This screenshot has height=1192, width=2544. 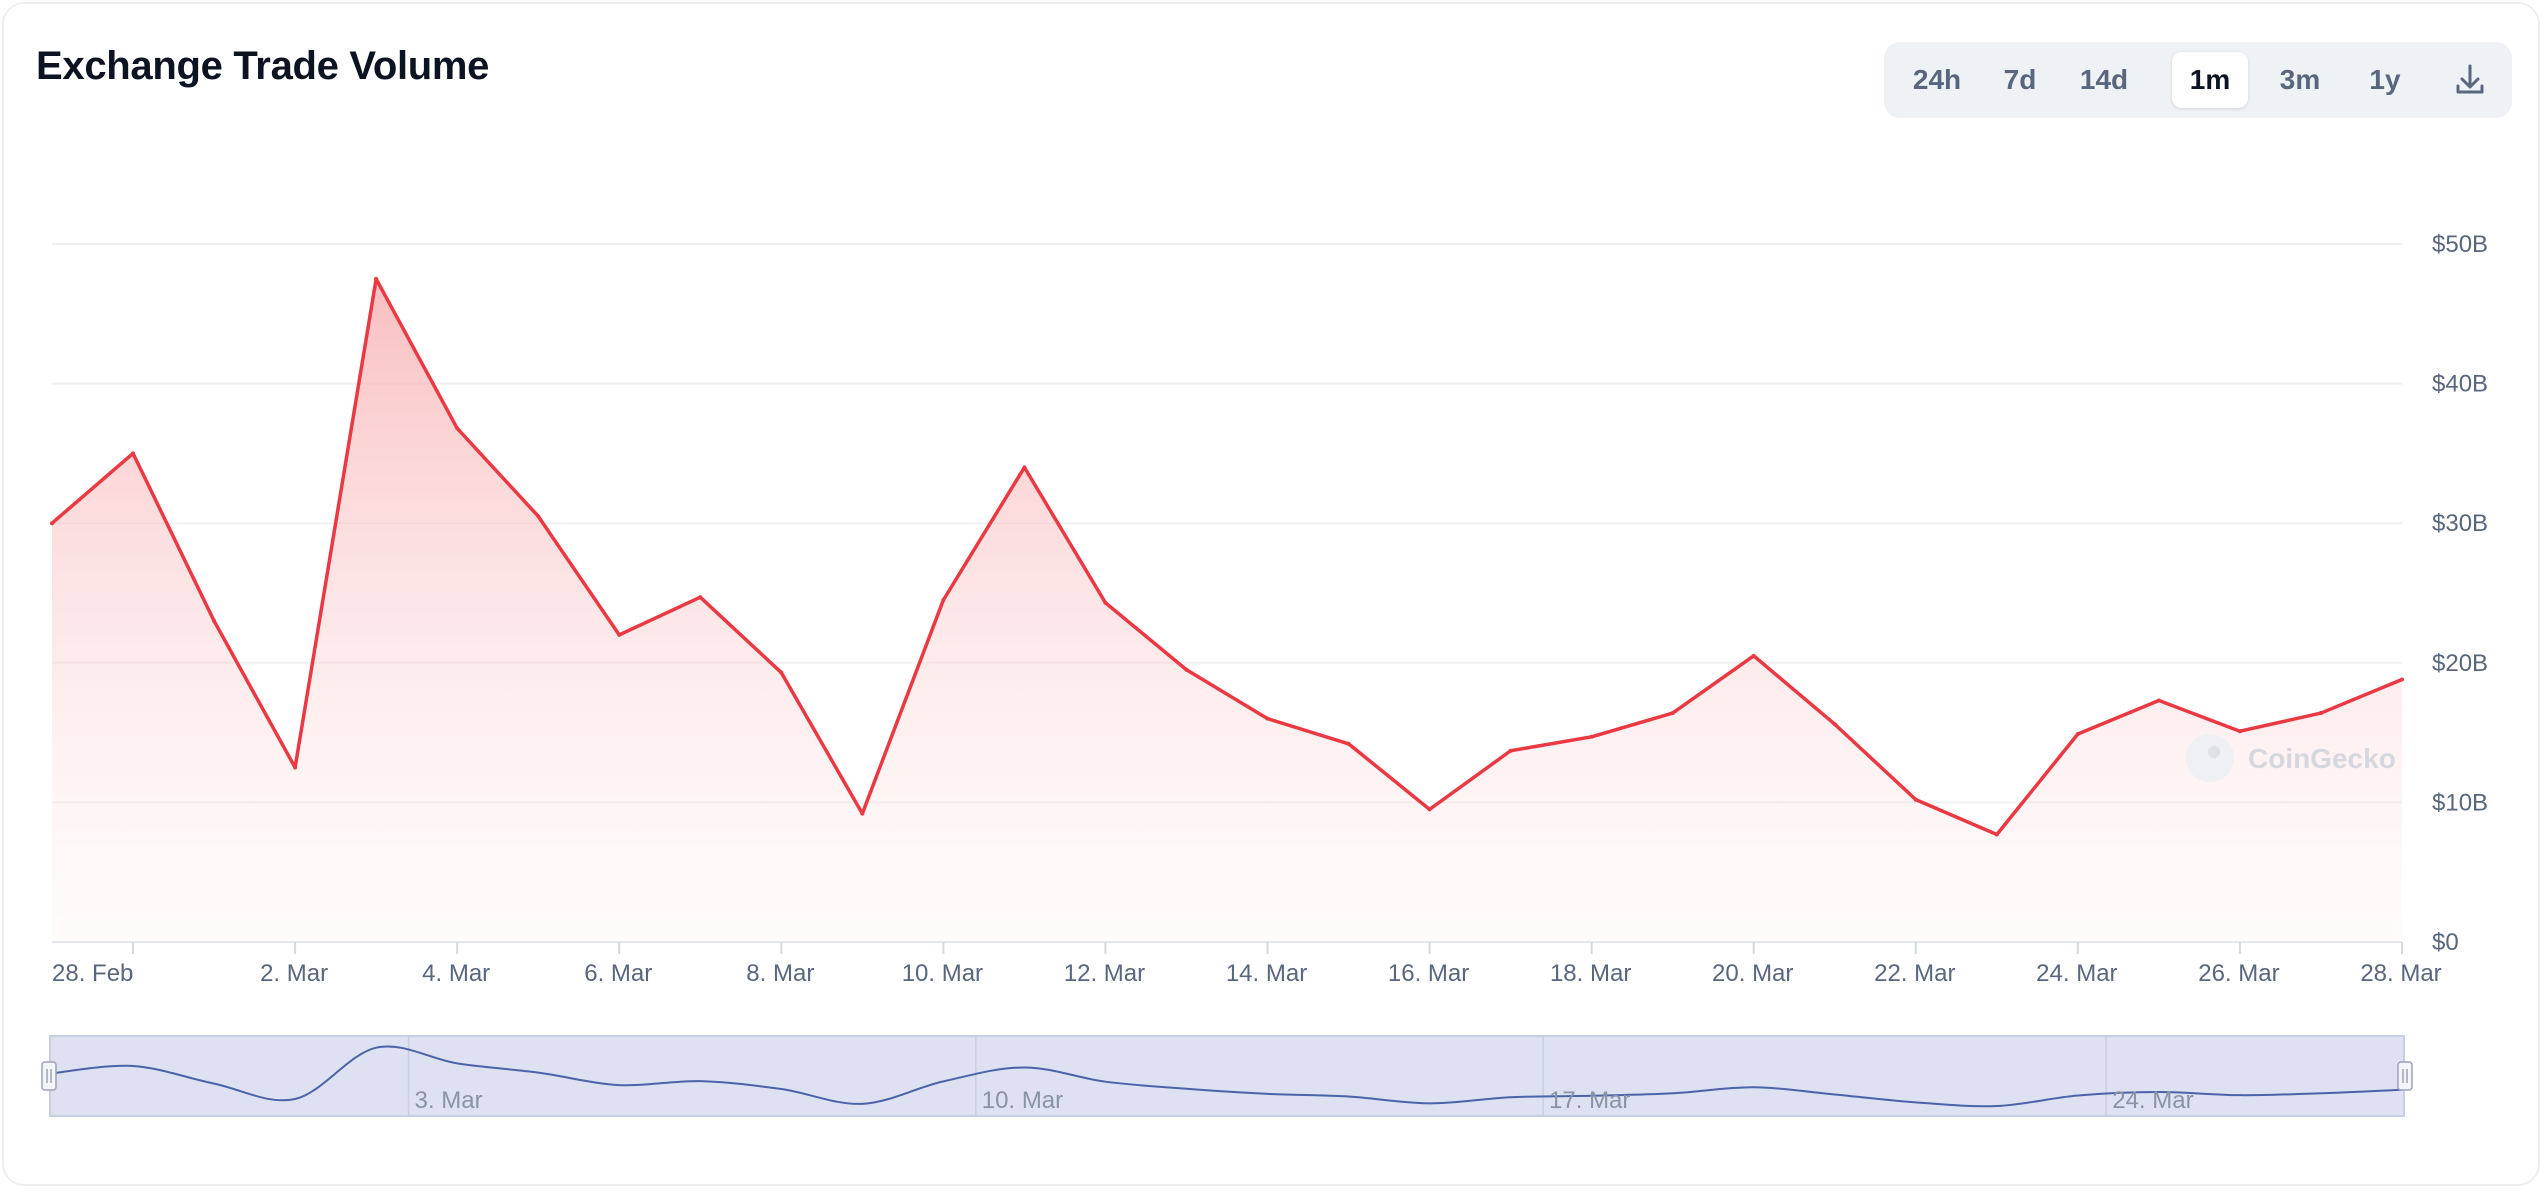 I want to click on x-tick-label: 14. Mar, so click(x=1266, y=973).